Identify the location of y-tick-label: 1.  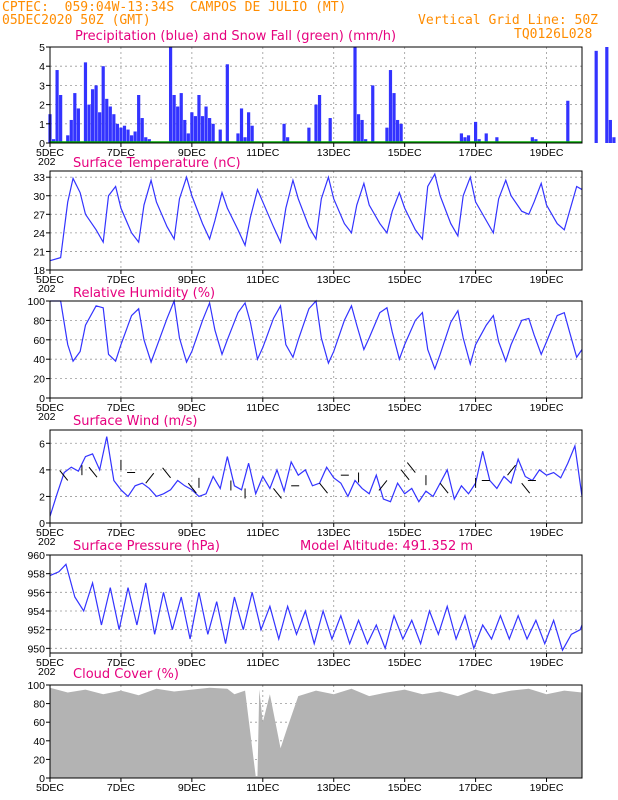
(42, 125).